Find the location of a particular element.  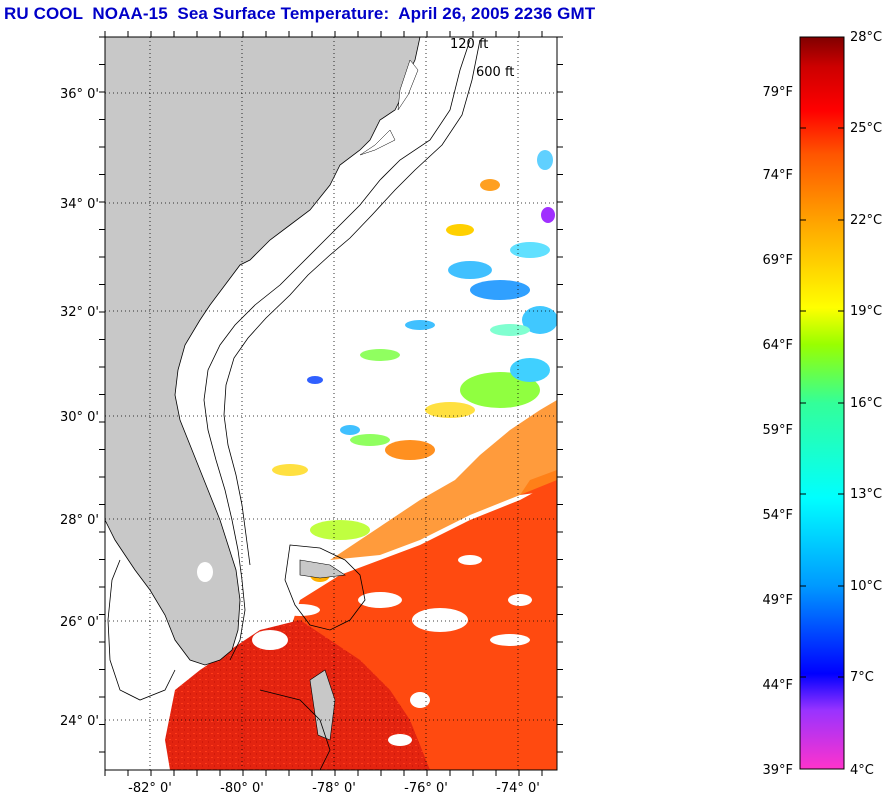

cb-celsius-label: 25°C is located at coordinates (866, 128).